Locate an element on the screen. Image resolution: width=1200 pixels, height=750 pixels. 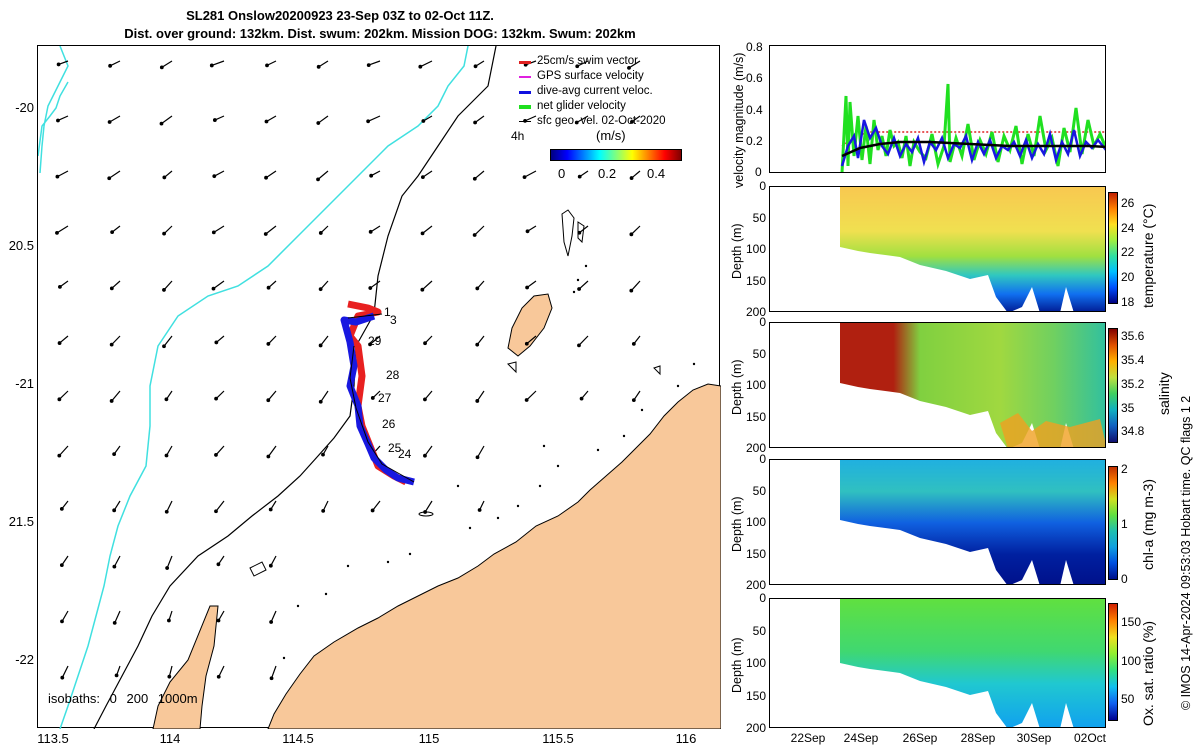
vel-tick: 0.6 is located at coordinates (754, 78).